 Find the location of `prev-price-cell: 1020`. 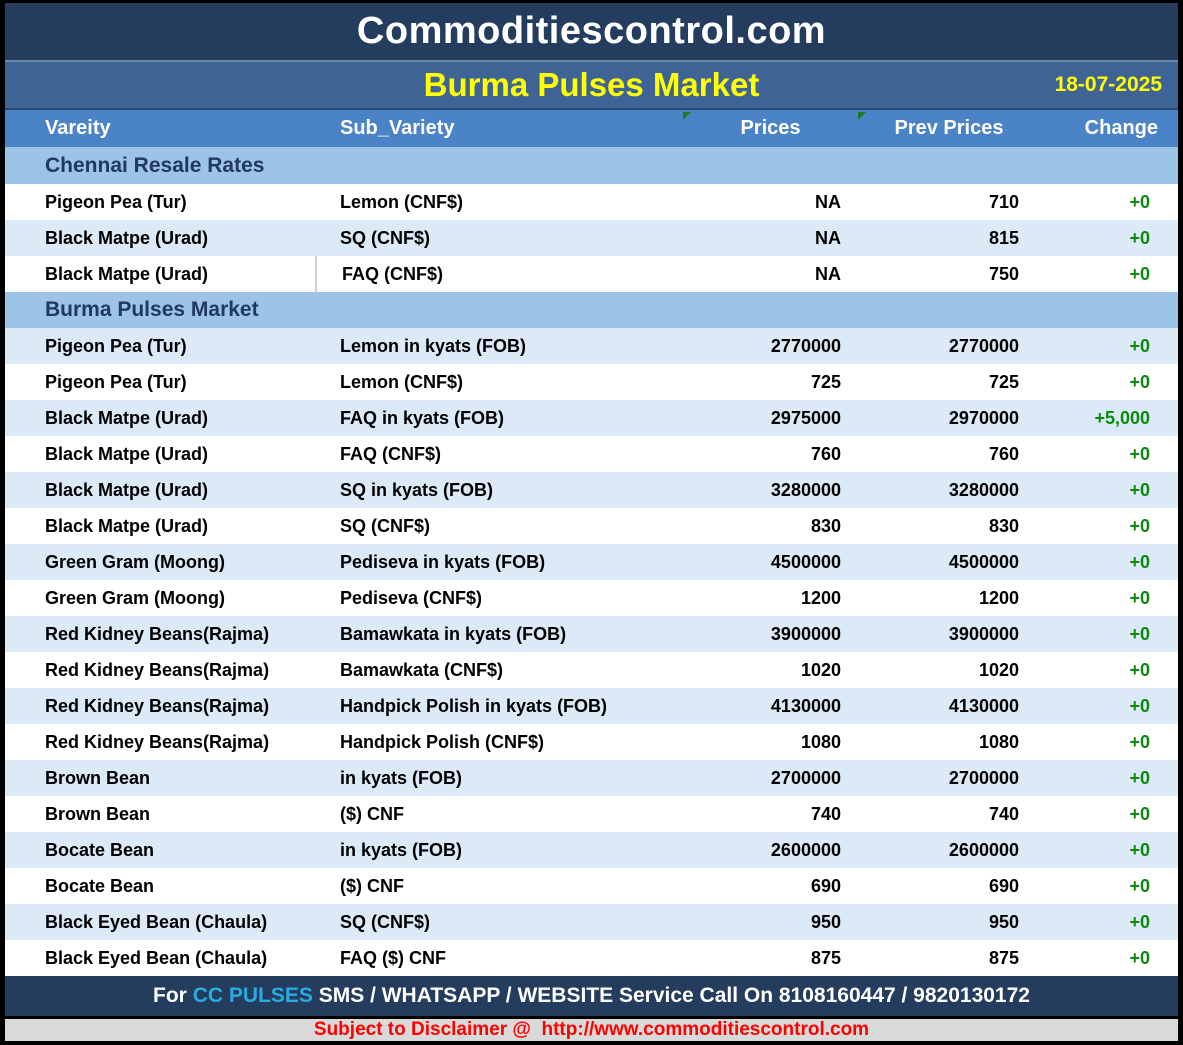

prev-price-cell: 1020 is located at coordinates (998, 669).